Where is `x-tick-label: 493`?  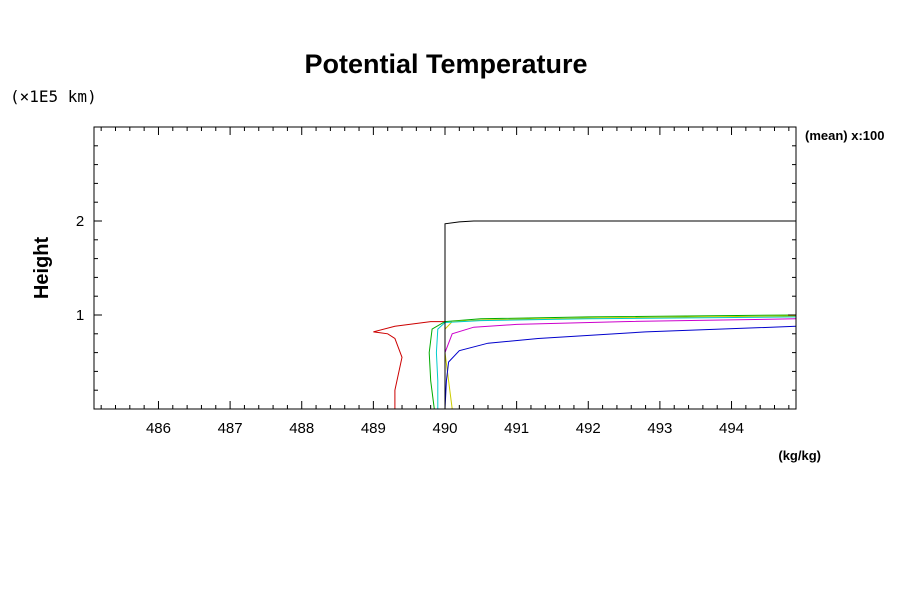
x-tick-label: 493 is located at coordinates (659, 428).